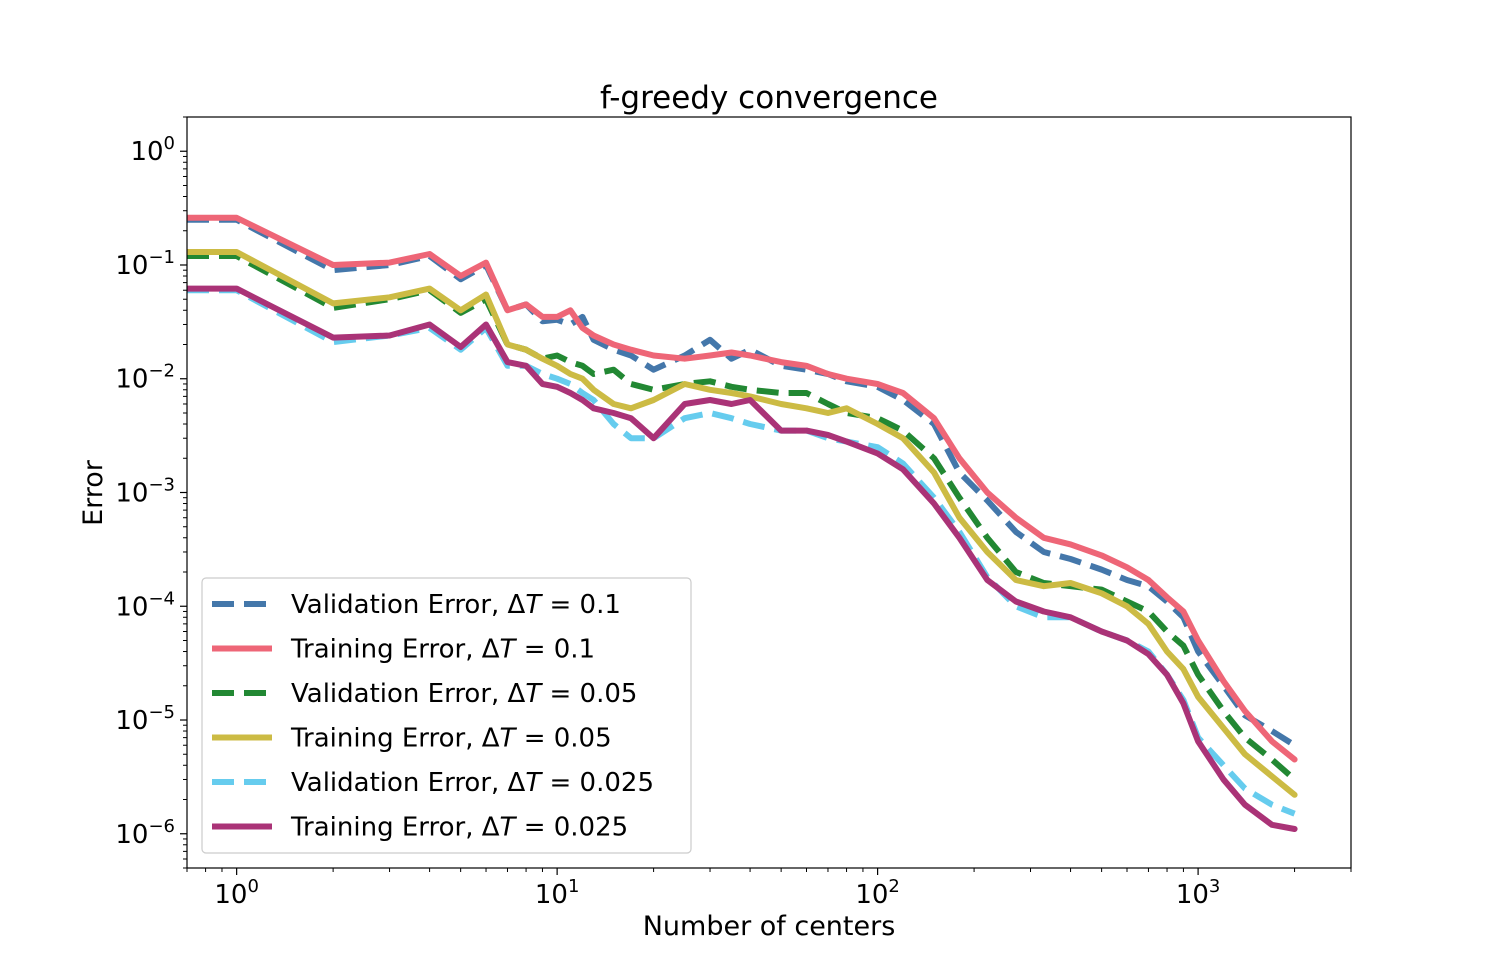 The height and width of the screenshot is (975, 1499). What do you see at coordinates (472, 783) in the screenshot?
I see `legend-label: Validation Error, ΔT = 0.025` at bounding box center [472, 783].